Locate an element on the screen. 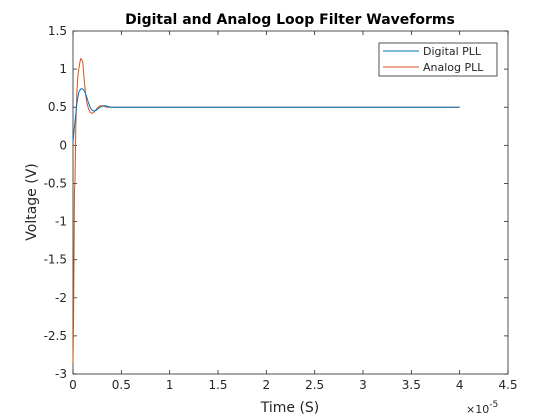 The width and height of the screenshot is (560, 420). legend-label-analog: Analog PLL is located at coordinates (453, 67).